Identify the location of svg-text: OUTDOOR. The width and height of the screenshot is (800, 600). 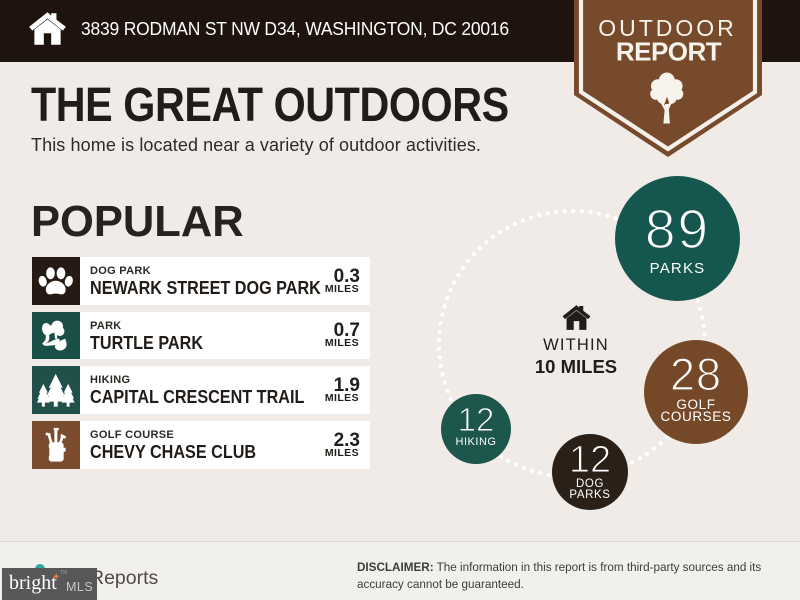
(667, 28).